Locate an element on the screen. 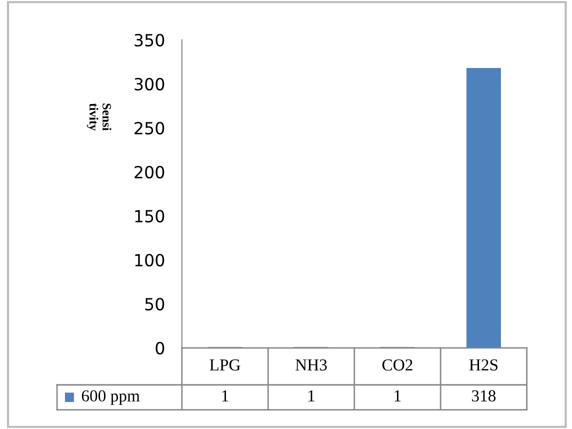  y-tick-label: 200 is located at coordinates (149, 172).